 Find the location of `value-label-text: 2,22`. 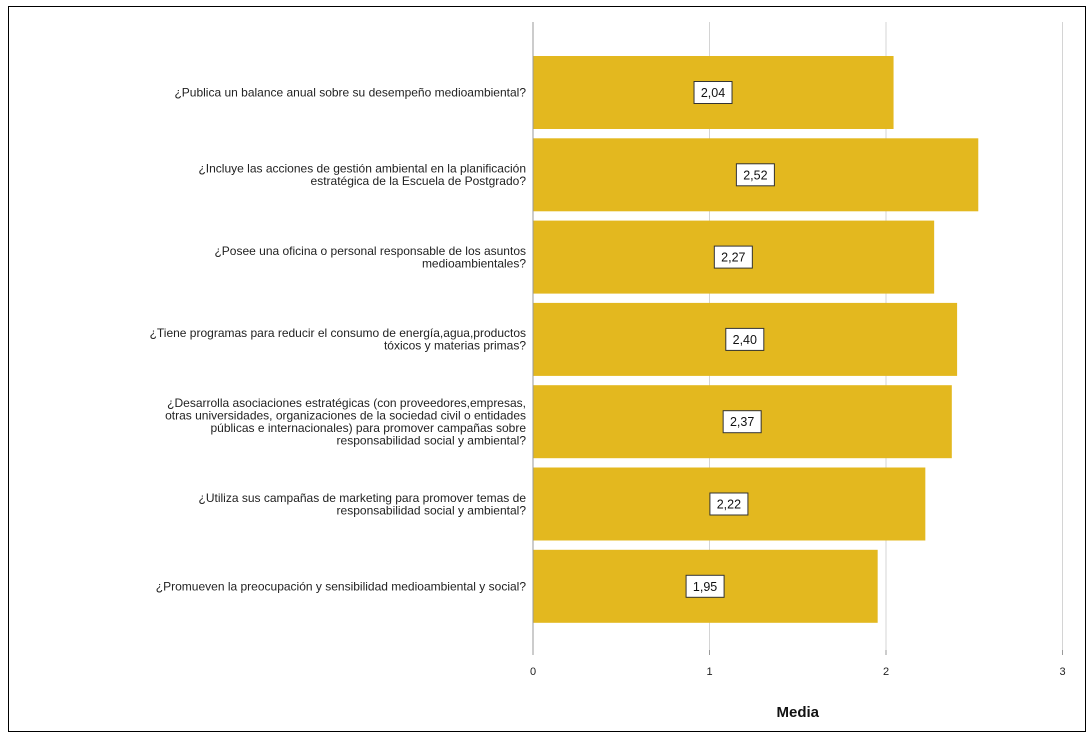

value-label-text: 2,22 is located at coordinates (729, 505).